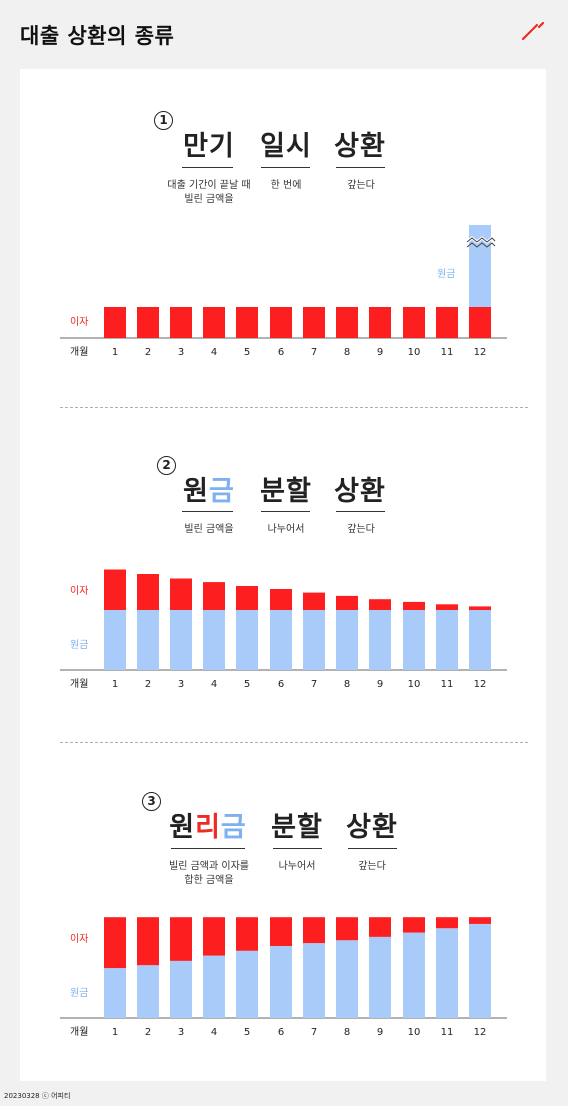  Describe the element at coordinates (209, 873) in the screenshot. I see `desc-3a: 빌린 금액과 이자를 합한 금액을` at that location.